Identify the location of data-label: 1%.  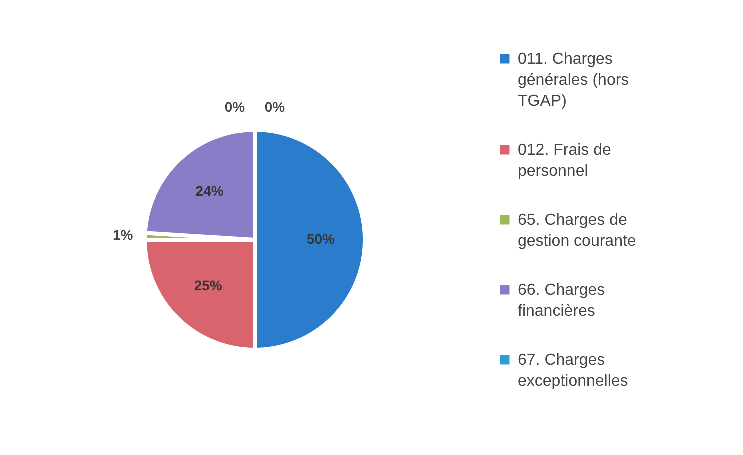
(123, 234).